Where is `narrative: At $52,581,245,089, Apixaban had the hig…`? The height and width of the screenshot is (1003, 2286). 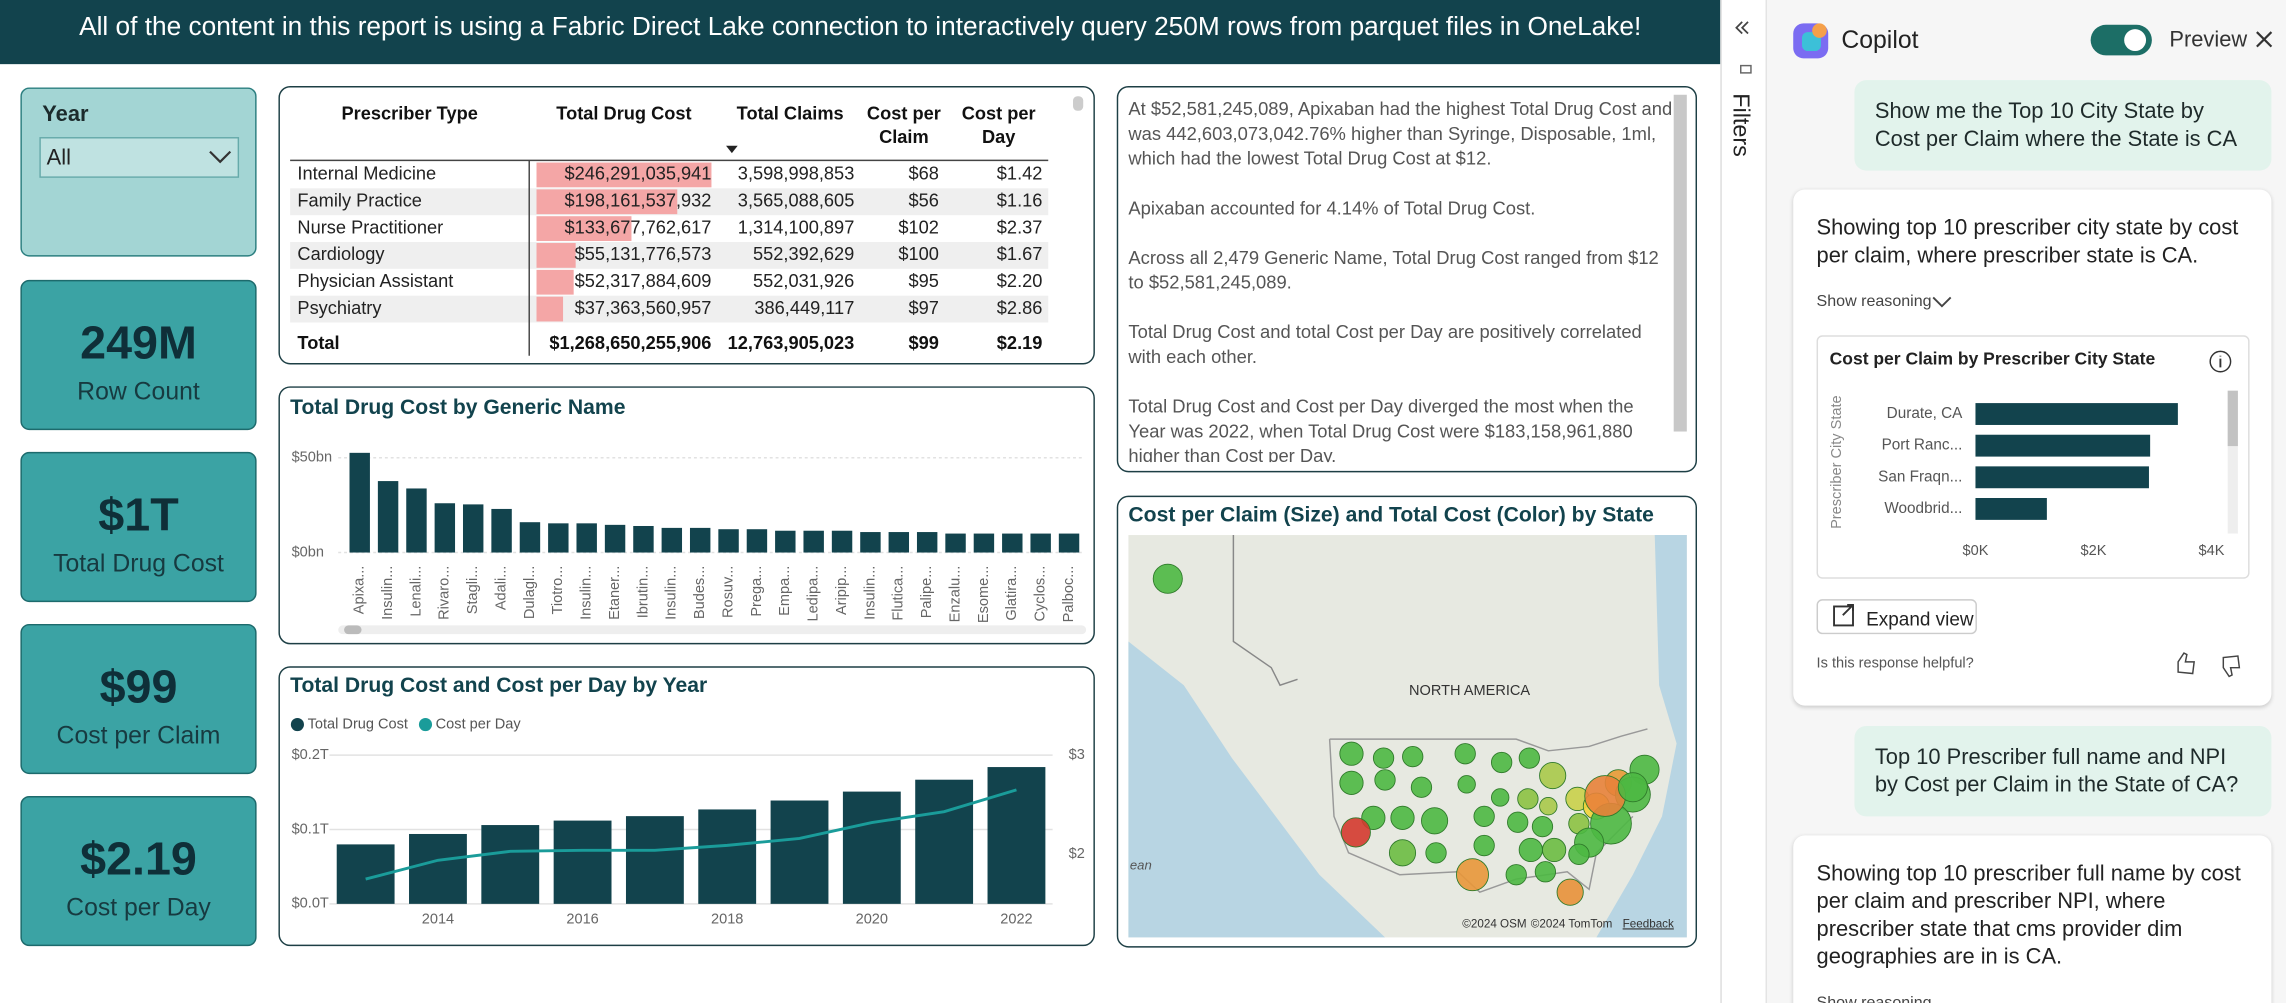
narrative: At $52,581,245,089, Apixaban had the hig… is located at coordinates (1400, 280).